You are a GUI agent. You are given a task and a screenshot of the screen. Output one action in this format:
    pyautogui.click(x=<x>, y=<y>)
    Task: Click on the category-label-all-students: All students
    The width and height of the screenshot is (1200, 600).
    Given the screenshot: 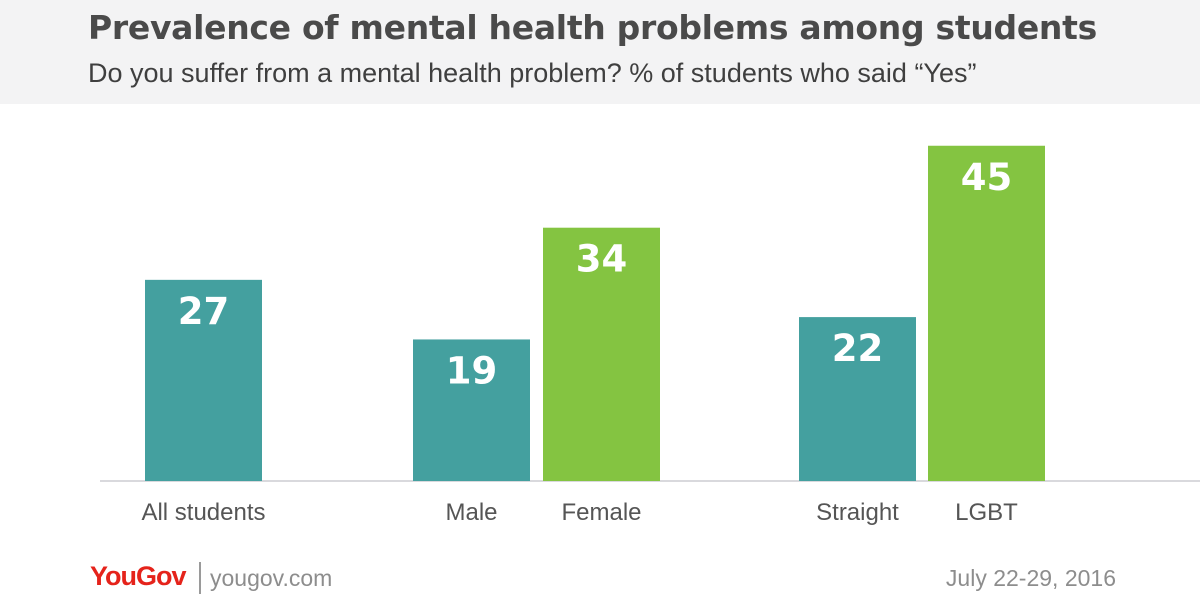 What is the action you would take?
    pyautogui.click(x=203, y=512)
    